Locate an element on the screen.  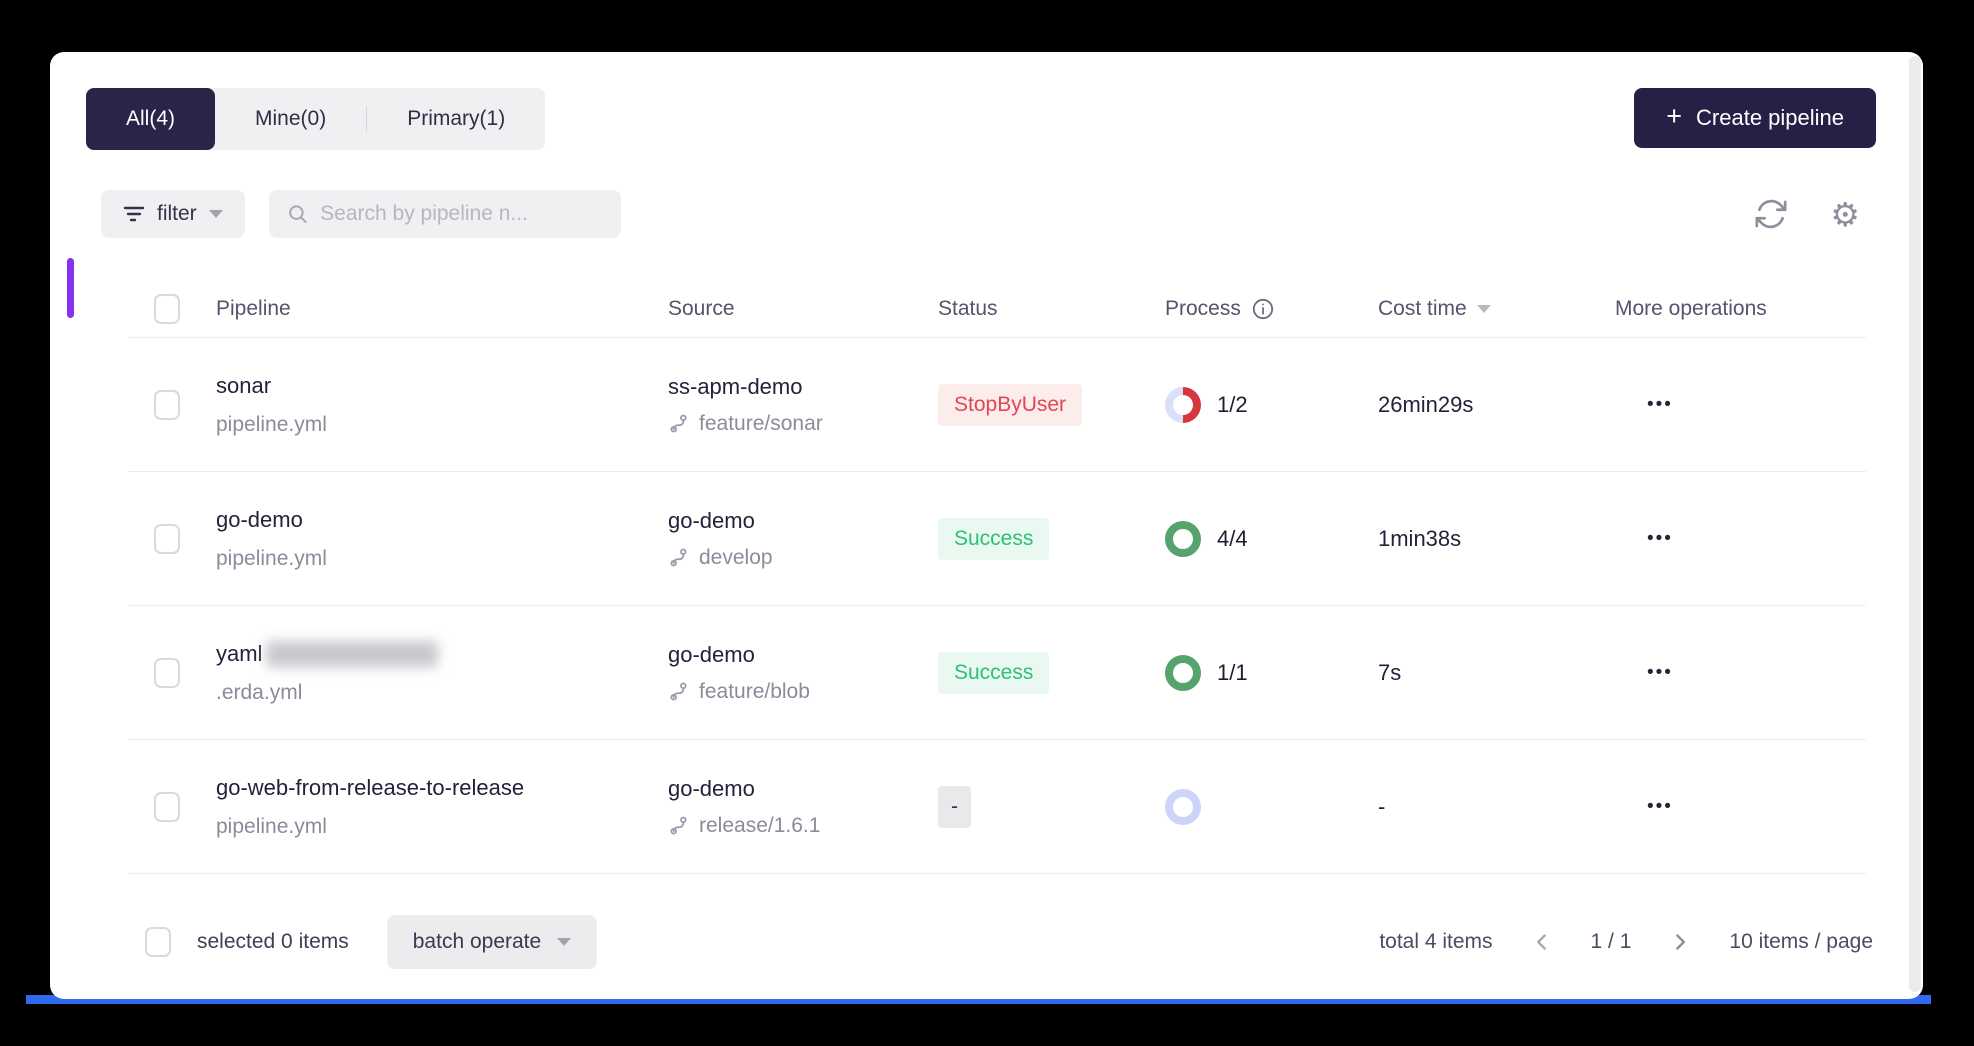
pipeline-file: .erda.yml is located at coordinates (259, 692).